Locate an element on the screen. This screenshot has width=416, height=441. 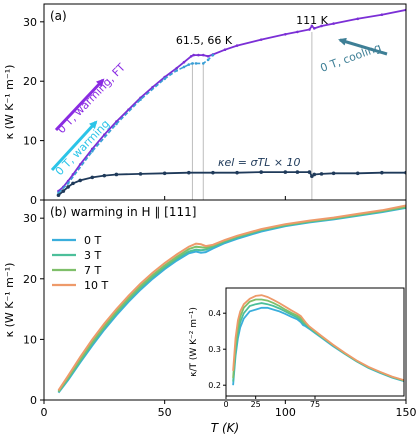
legend-label: 10 T is located at coordinates (96, 285).